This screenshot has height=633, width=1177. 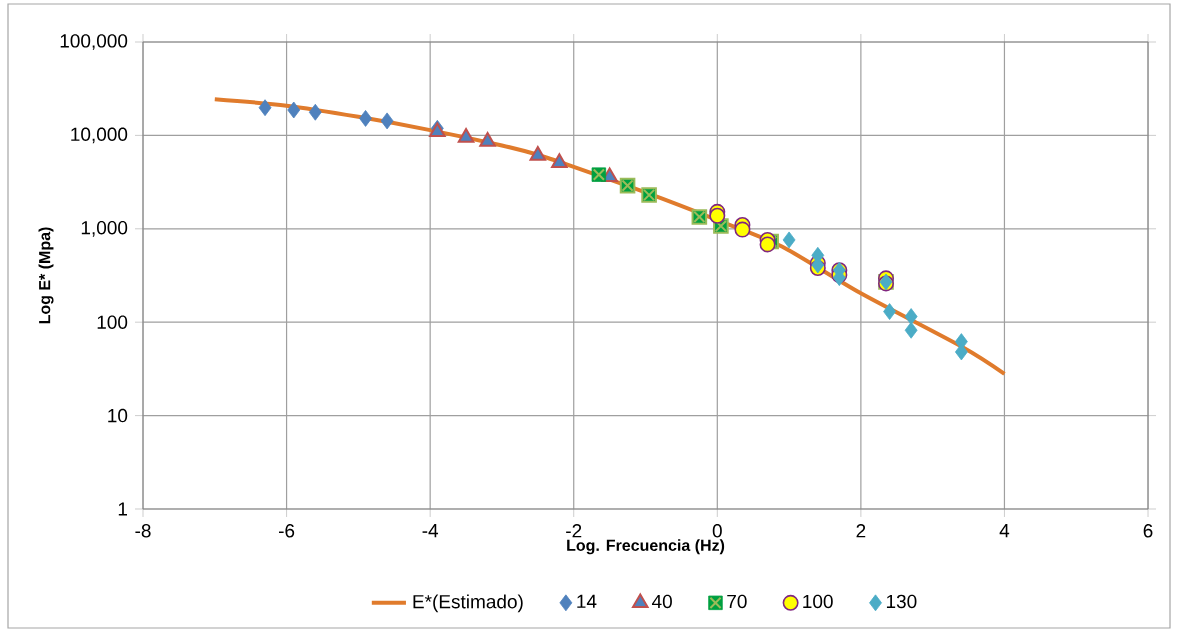 I want to click on y-tick-label: 100, so click(x=112, y=322).